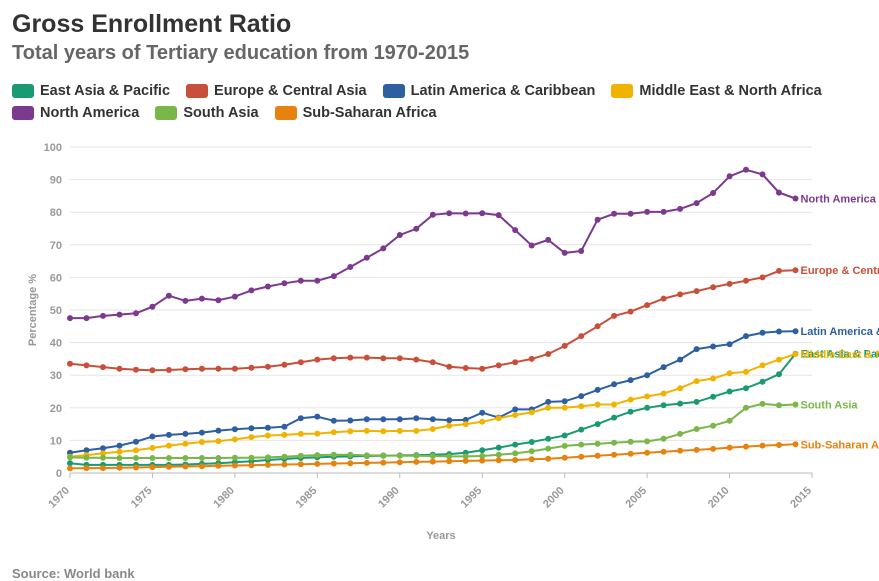  I want to click on x-tick-label: 1975, so click(142, 498).